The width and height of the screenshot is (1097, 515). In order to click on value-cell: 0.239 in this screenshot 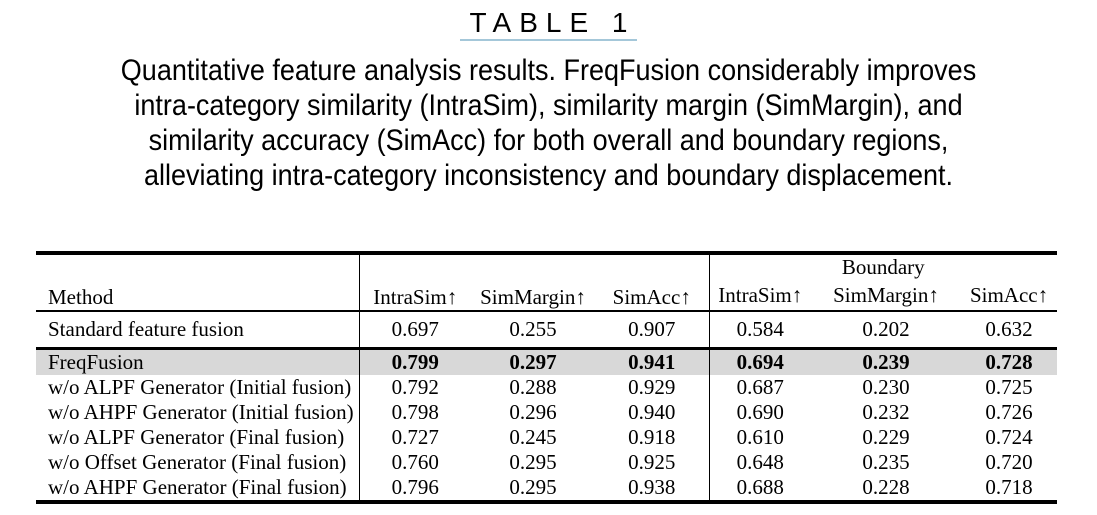, I will do `click(886, 362)`.